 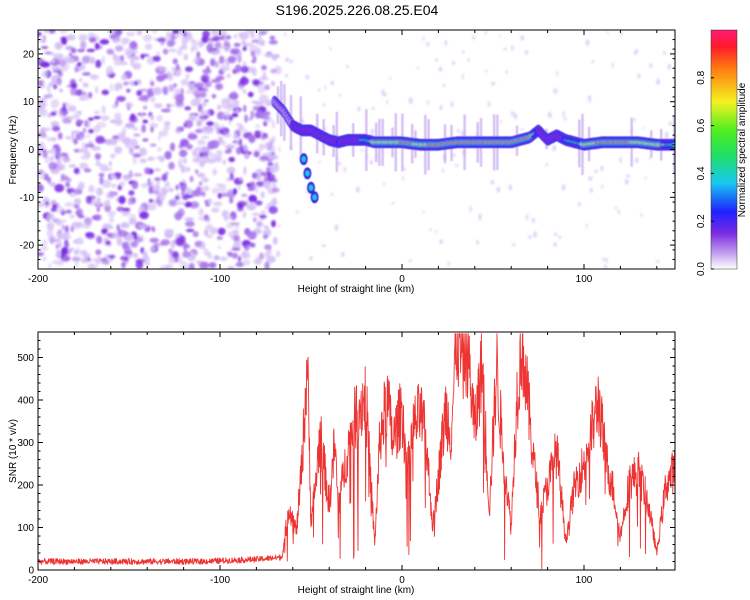 What do you see at coordinates (220, 279) in the screenshot?
I see `spectrogram-xtick-label: -100` at bounding box center [220, 279].